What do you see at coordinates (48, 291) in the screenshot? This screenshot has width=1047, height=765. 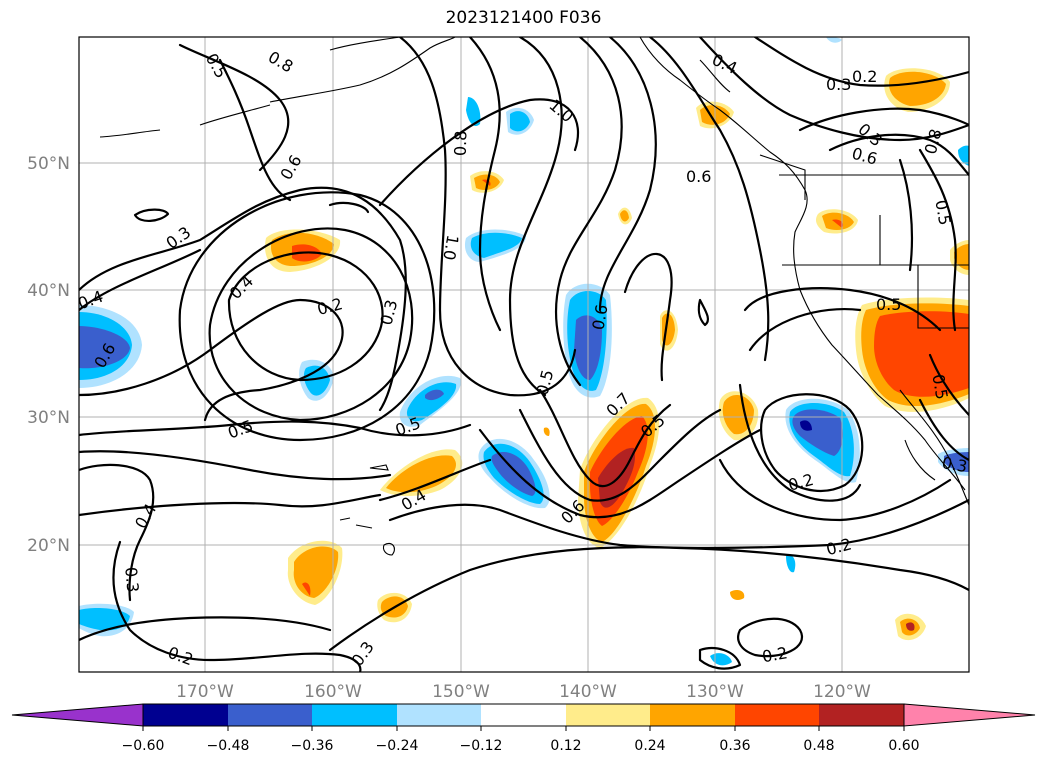 I see `lat-label-40n: 40°N` at bounding box center [48, 291].